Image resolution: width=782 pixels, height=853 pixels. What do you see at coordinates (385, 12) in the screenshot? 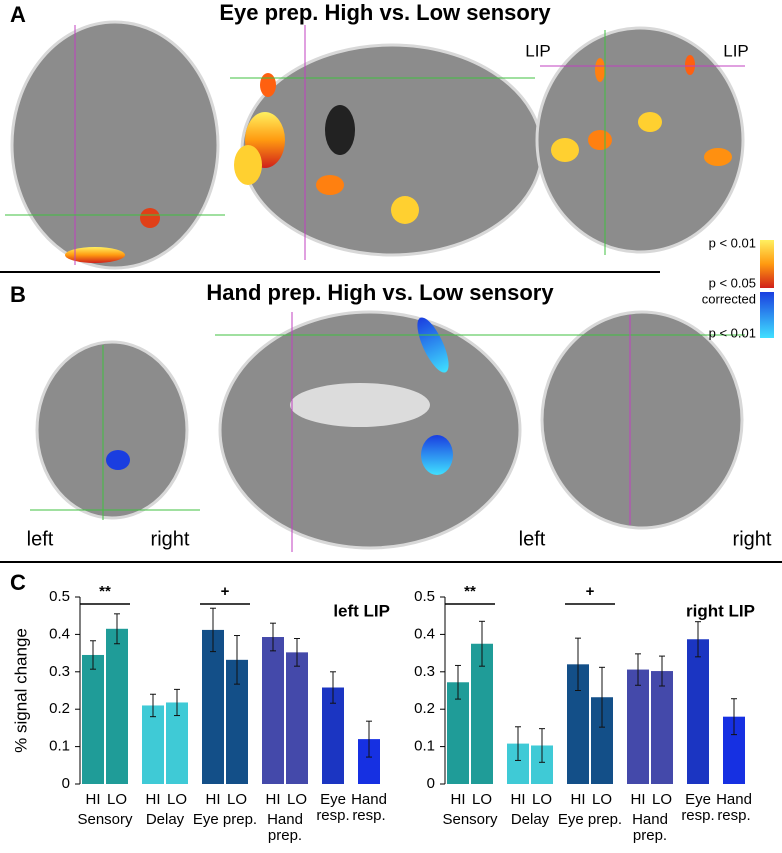
I see `panel-title: Eye prep. High vs. Low sensory` at bounding box center [385, 12].